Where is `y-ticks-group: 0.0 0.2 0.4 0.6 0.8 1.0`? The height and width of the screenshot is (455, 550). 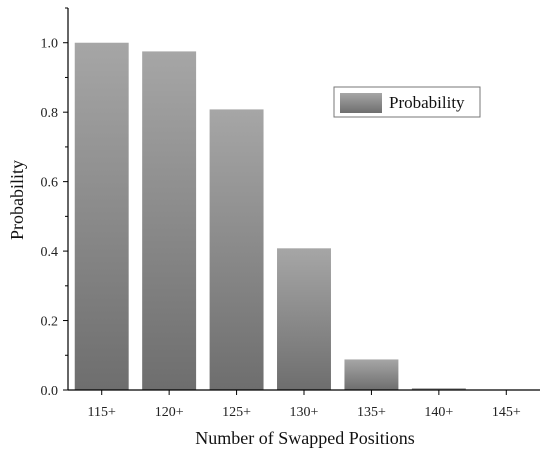 y-ticks-group: 0.0 0.2 0.4 0.6 0.8 1.0 is located at coordinates (54, 203).